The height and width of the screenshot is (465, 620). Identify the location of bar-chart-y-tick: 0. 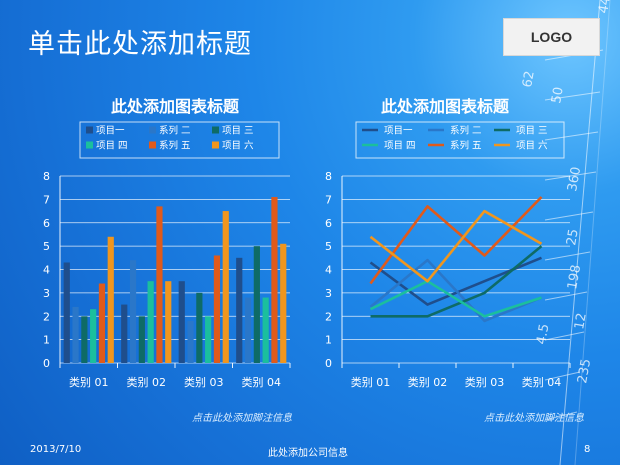
(46, 363).